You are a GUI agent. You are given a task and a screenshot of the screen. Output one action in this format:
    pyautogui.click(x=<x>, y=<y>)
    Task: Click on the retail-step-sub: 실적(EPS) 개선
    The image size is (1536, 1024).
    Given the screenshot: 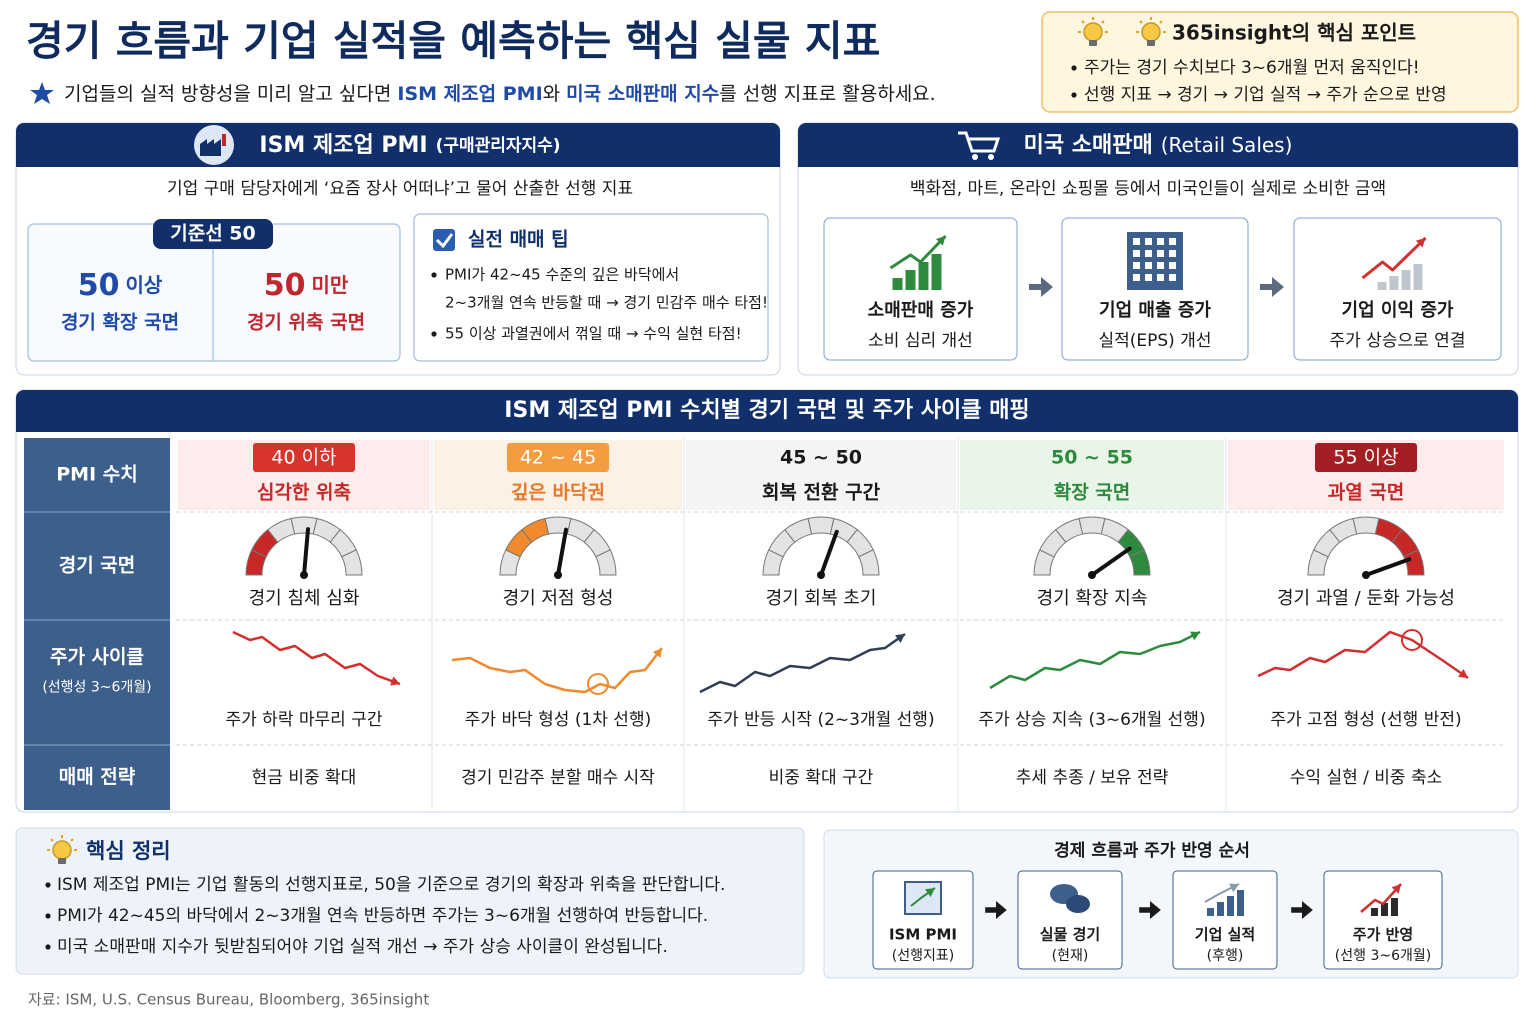 What is the action you would take?
    pyautogui.click(x=1154, y=341)
    